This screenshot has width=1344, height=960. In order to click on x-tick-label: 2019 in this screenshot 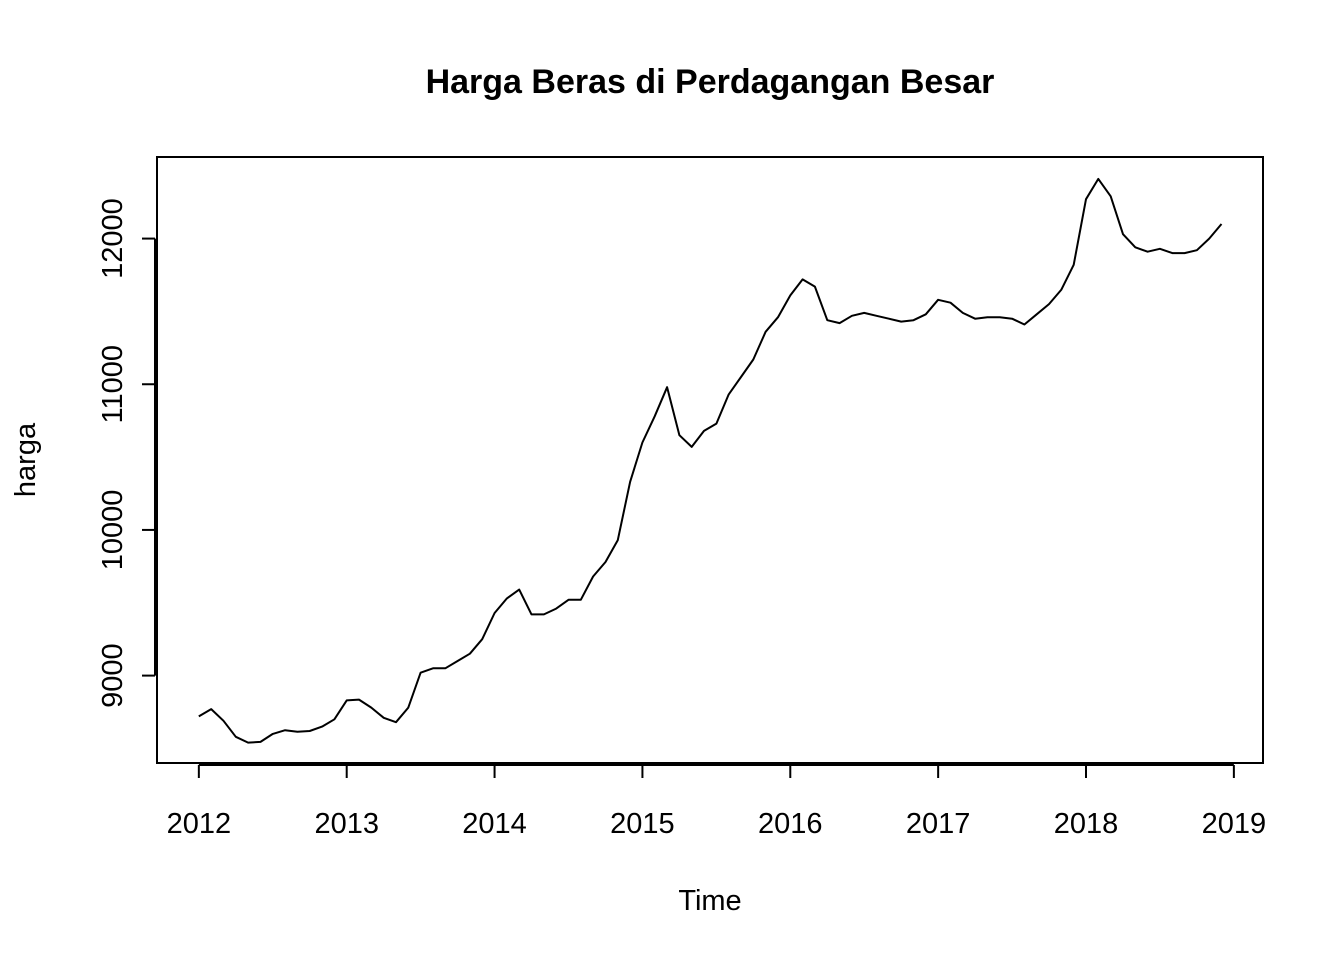, I will do `click(1234, 824)`.